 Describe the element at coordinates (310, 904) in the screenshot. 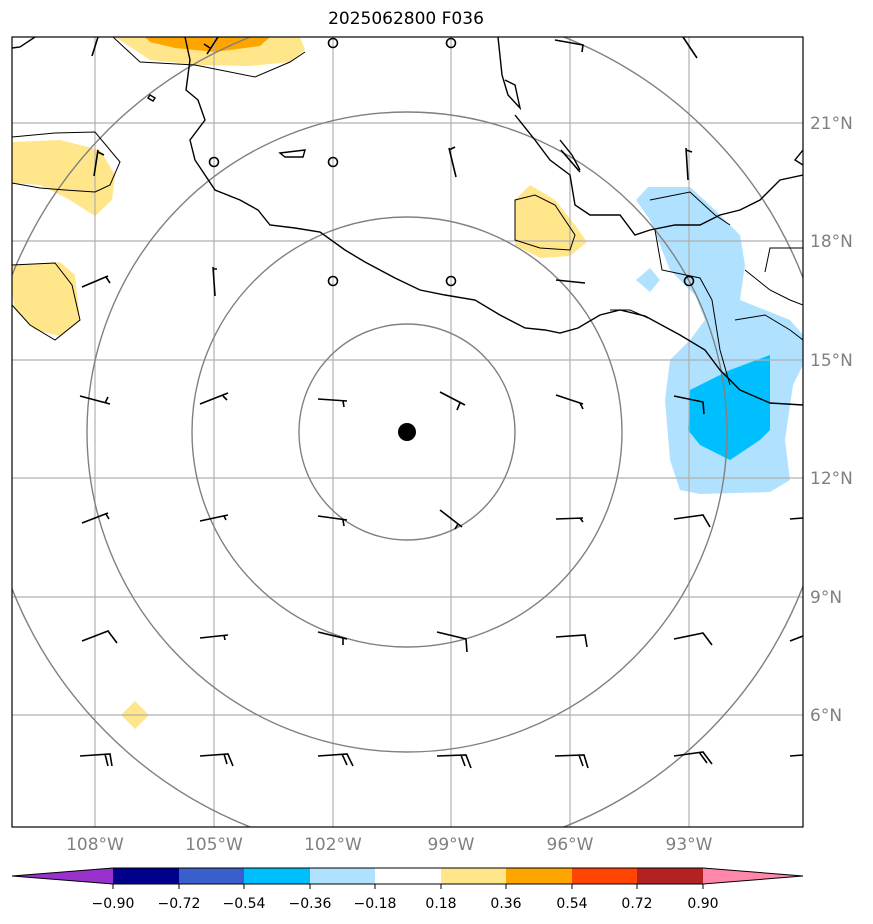

I see `colorbar-tick-label: −0.36` at that location.